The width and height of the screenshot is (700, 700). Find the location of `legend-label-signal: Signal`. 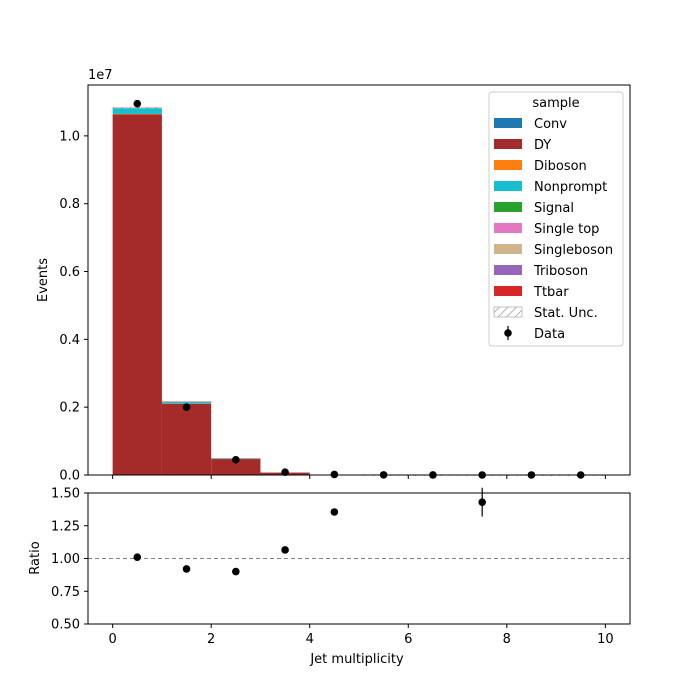

legend-label-signal: Signal is located at coordinates (554, 208).